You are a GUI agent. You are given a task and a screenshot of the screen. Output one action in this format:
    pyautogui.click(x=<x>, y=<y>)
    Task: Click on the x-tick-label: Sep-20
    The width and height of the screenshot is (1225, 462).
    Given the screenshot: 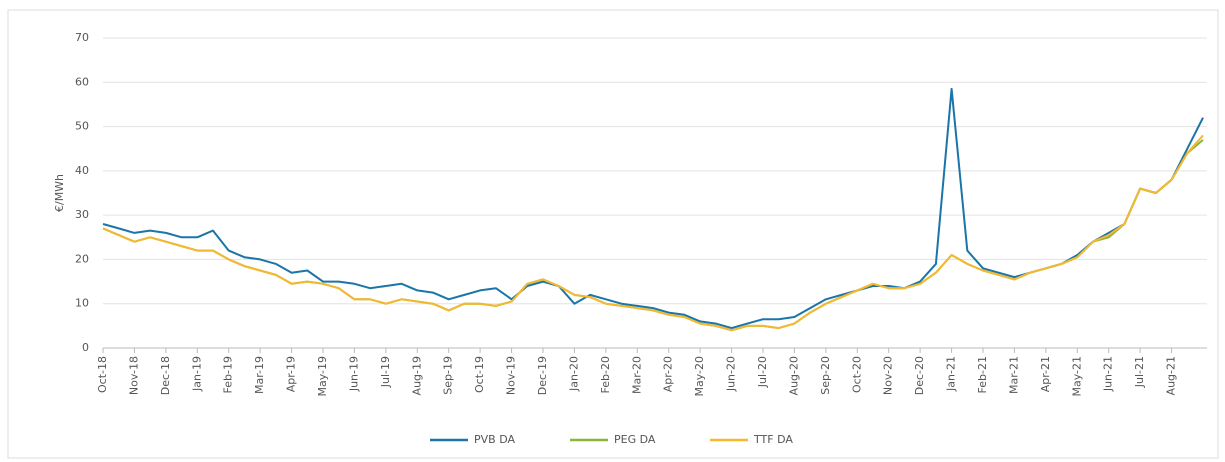 What is the action you would take?
    pyautogui.click(x=825, y=375)
    